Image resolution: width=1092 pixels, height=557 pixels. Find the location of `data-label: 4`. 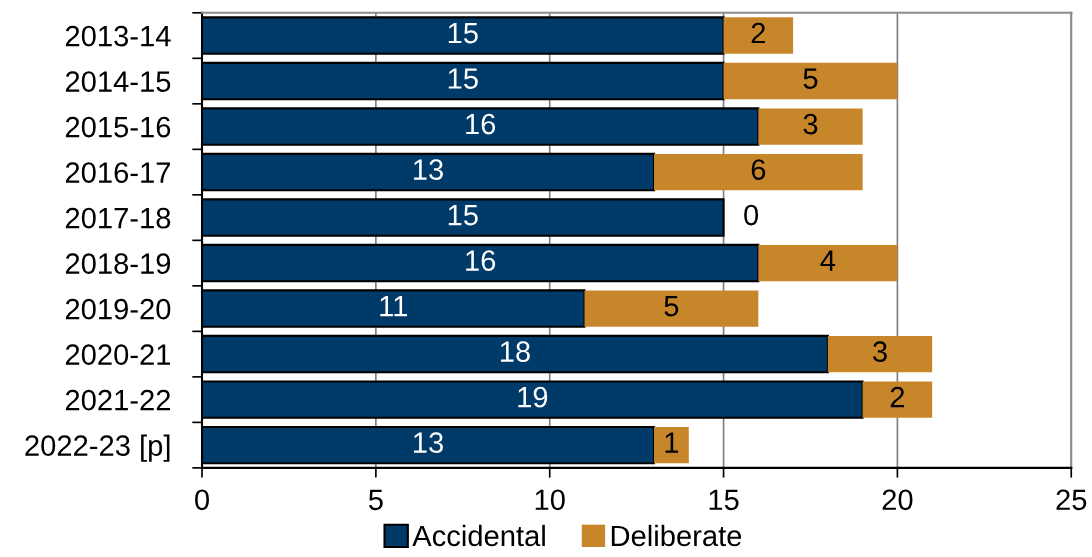

data-label: 4 is located at coordinates (828, 260).